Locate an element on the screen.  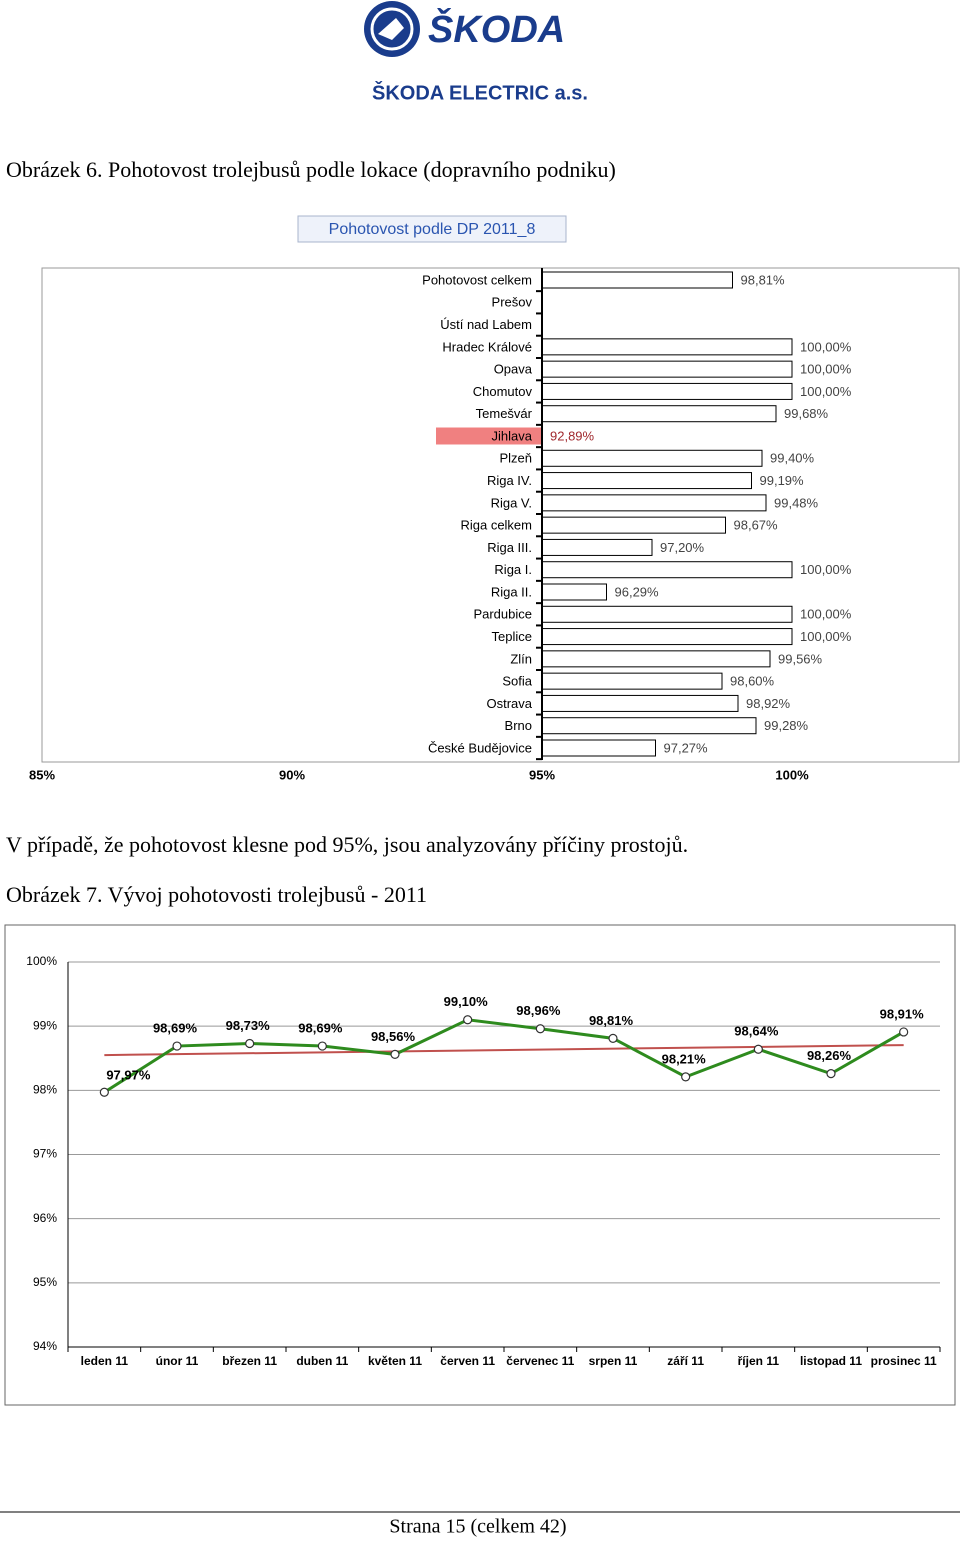
title-box is located at coordinates (432, 229).